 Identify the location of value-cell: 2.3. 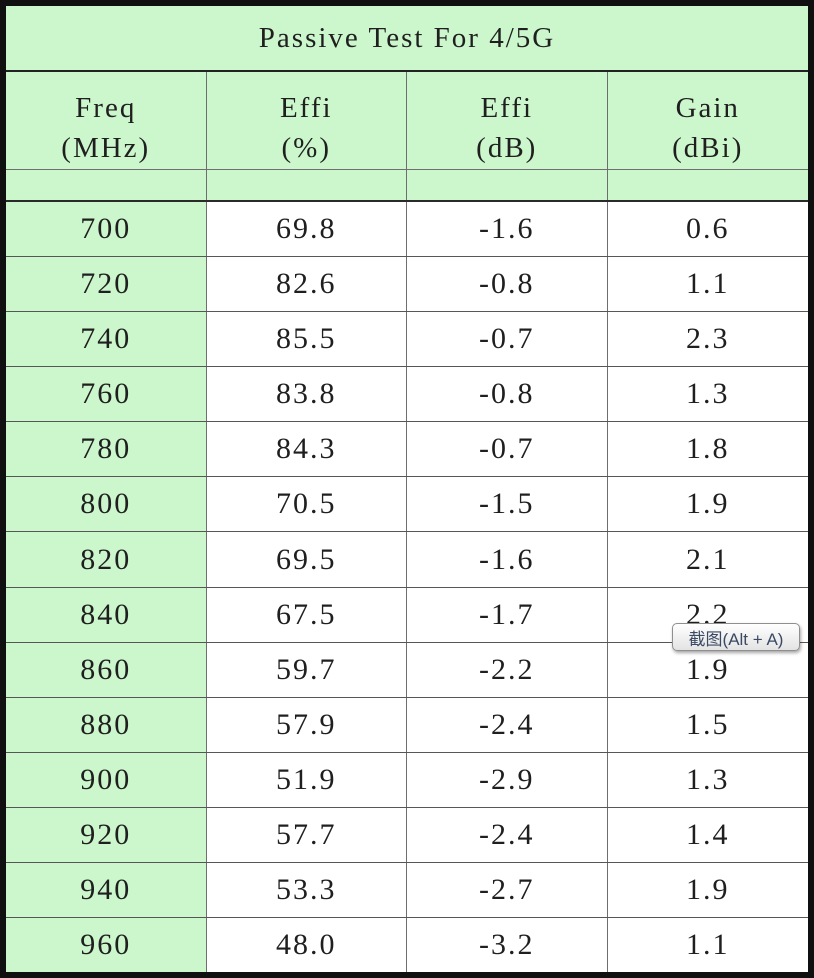
(707, 339).